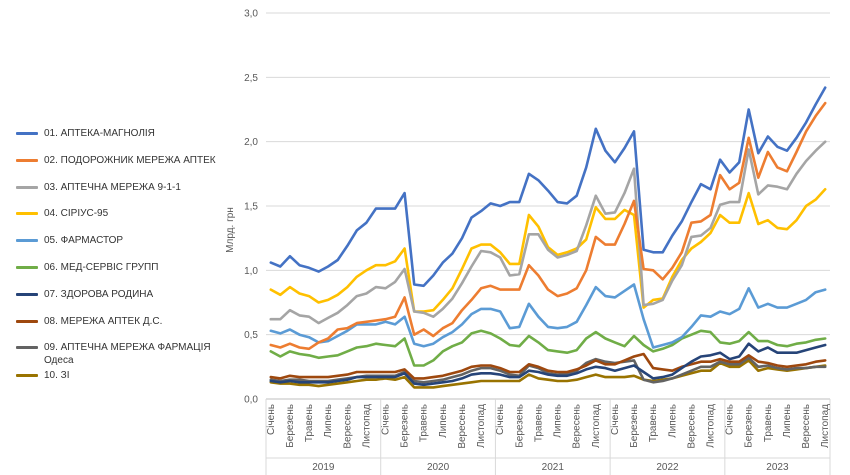 This screenshot has height=475, width=850. What do you see at coordinates (118, 213) in the screenshot?
I see `legend-item: 04. СІРІУС-95` at bounding box center [118, 213].